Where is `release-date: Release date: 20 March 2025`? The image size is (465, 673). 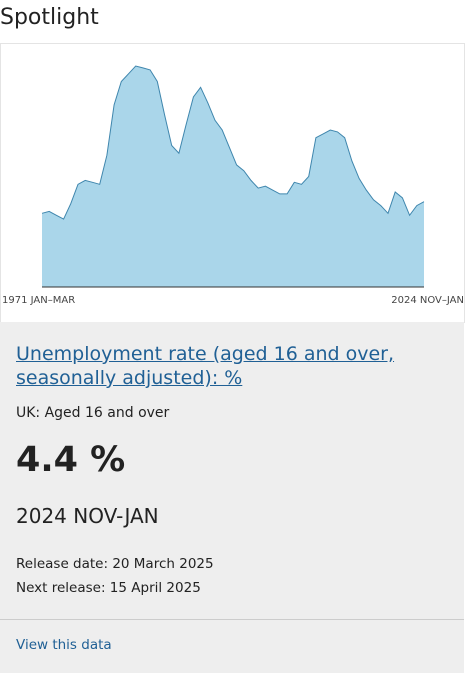 release-date: Release date: 20 March 2025 is located at coordinates (115, 564).